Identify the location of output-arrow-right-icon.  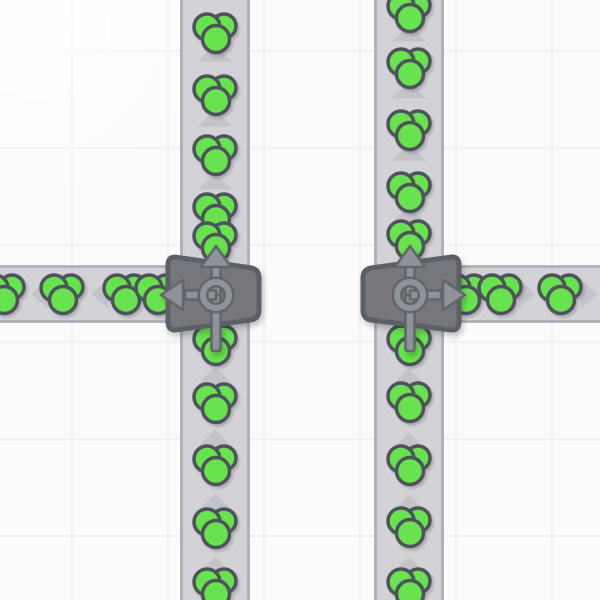
(454, 295).